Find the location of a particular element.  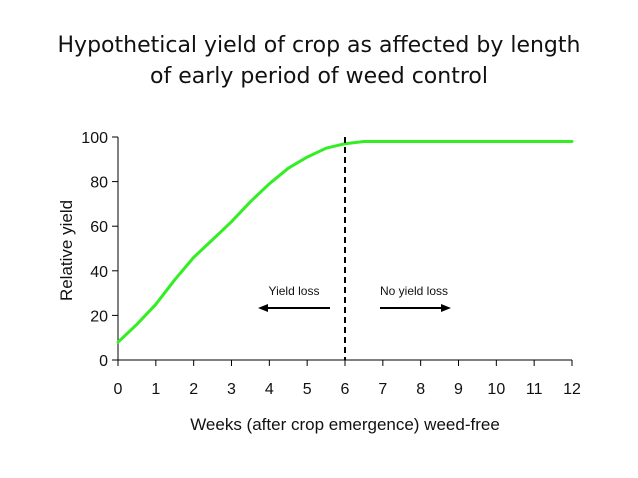

x-tick-label: 9 is located at coordinates (458, 389).